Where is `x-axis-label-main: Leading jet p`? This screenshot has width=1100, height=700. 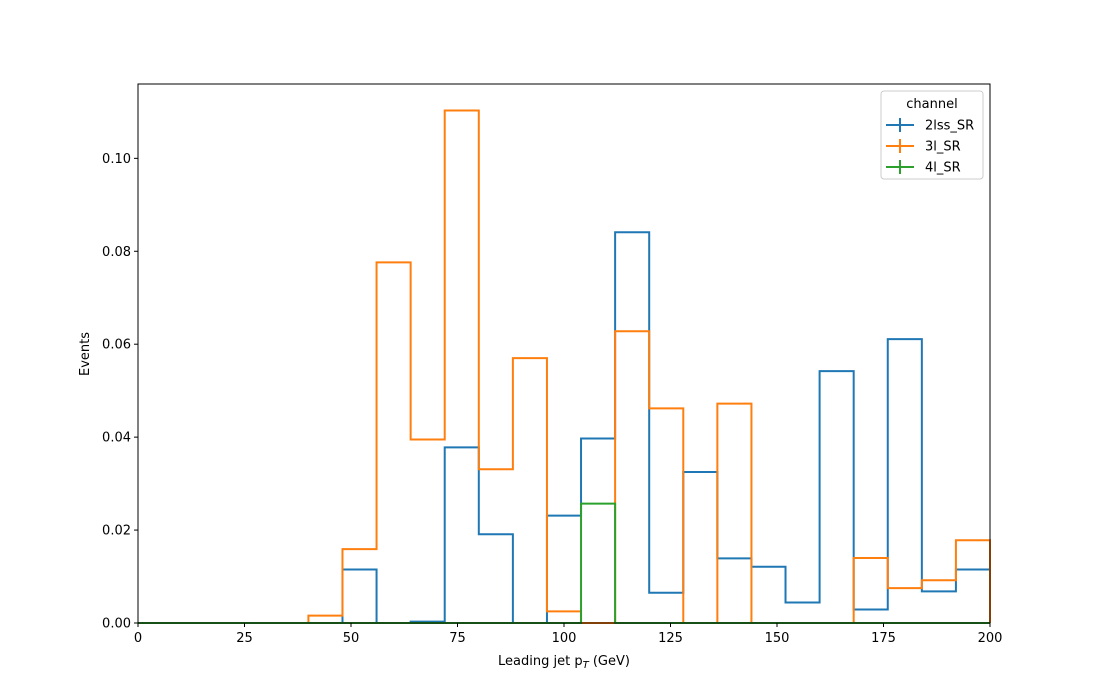 x-axis-label-main: Leading jet p is located at coordinates (540, 661).